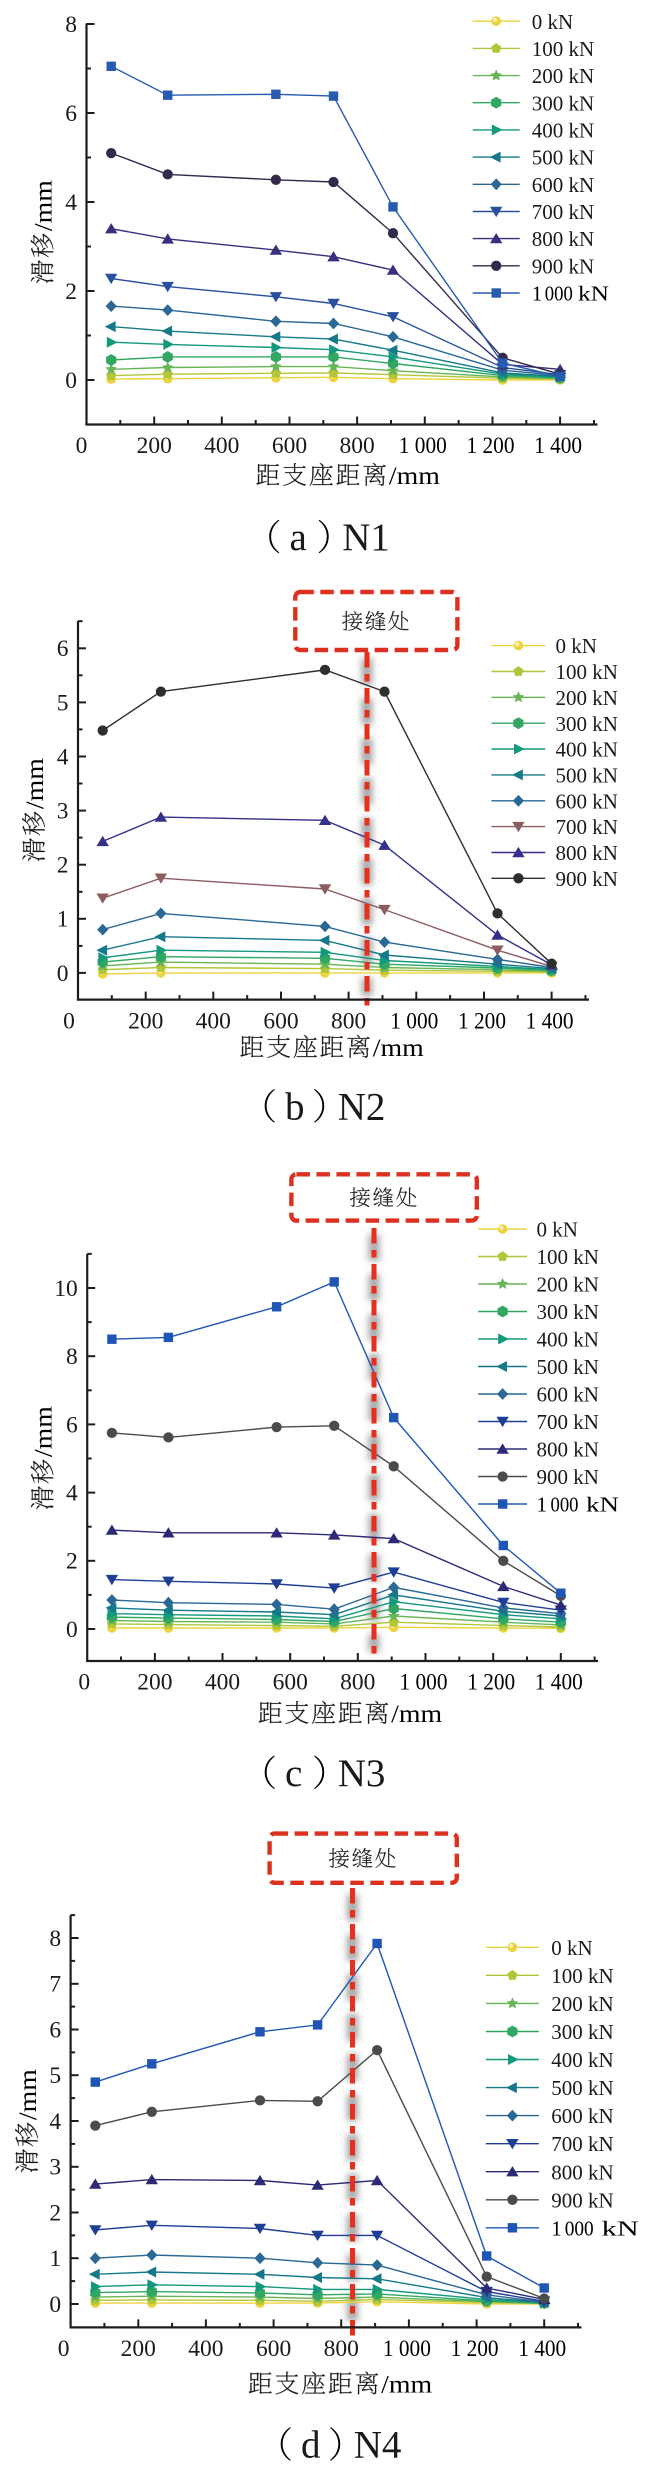 This screenshot has width=645, height=2487. I want to click on svg-text: 5, so click(55, 2076).